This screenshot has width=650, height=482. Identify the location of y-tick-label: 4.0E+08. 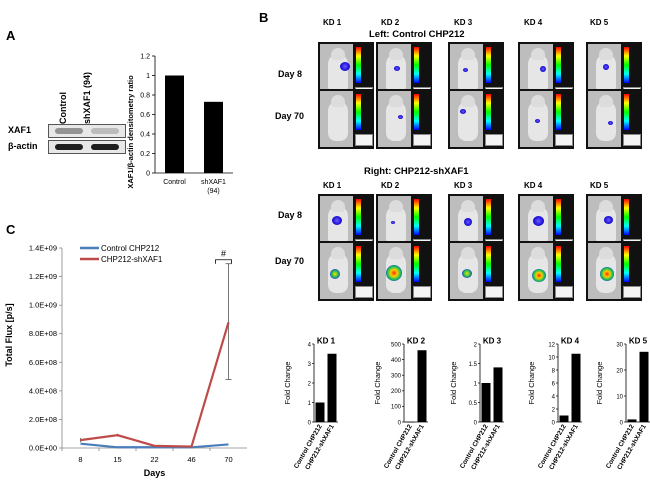
(43, 390).